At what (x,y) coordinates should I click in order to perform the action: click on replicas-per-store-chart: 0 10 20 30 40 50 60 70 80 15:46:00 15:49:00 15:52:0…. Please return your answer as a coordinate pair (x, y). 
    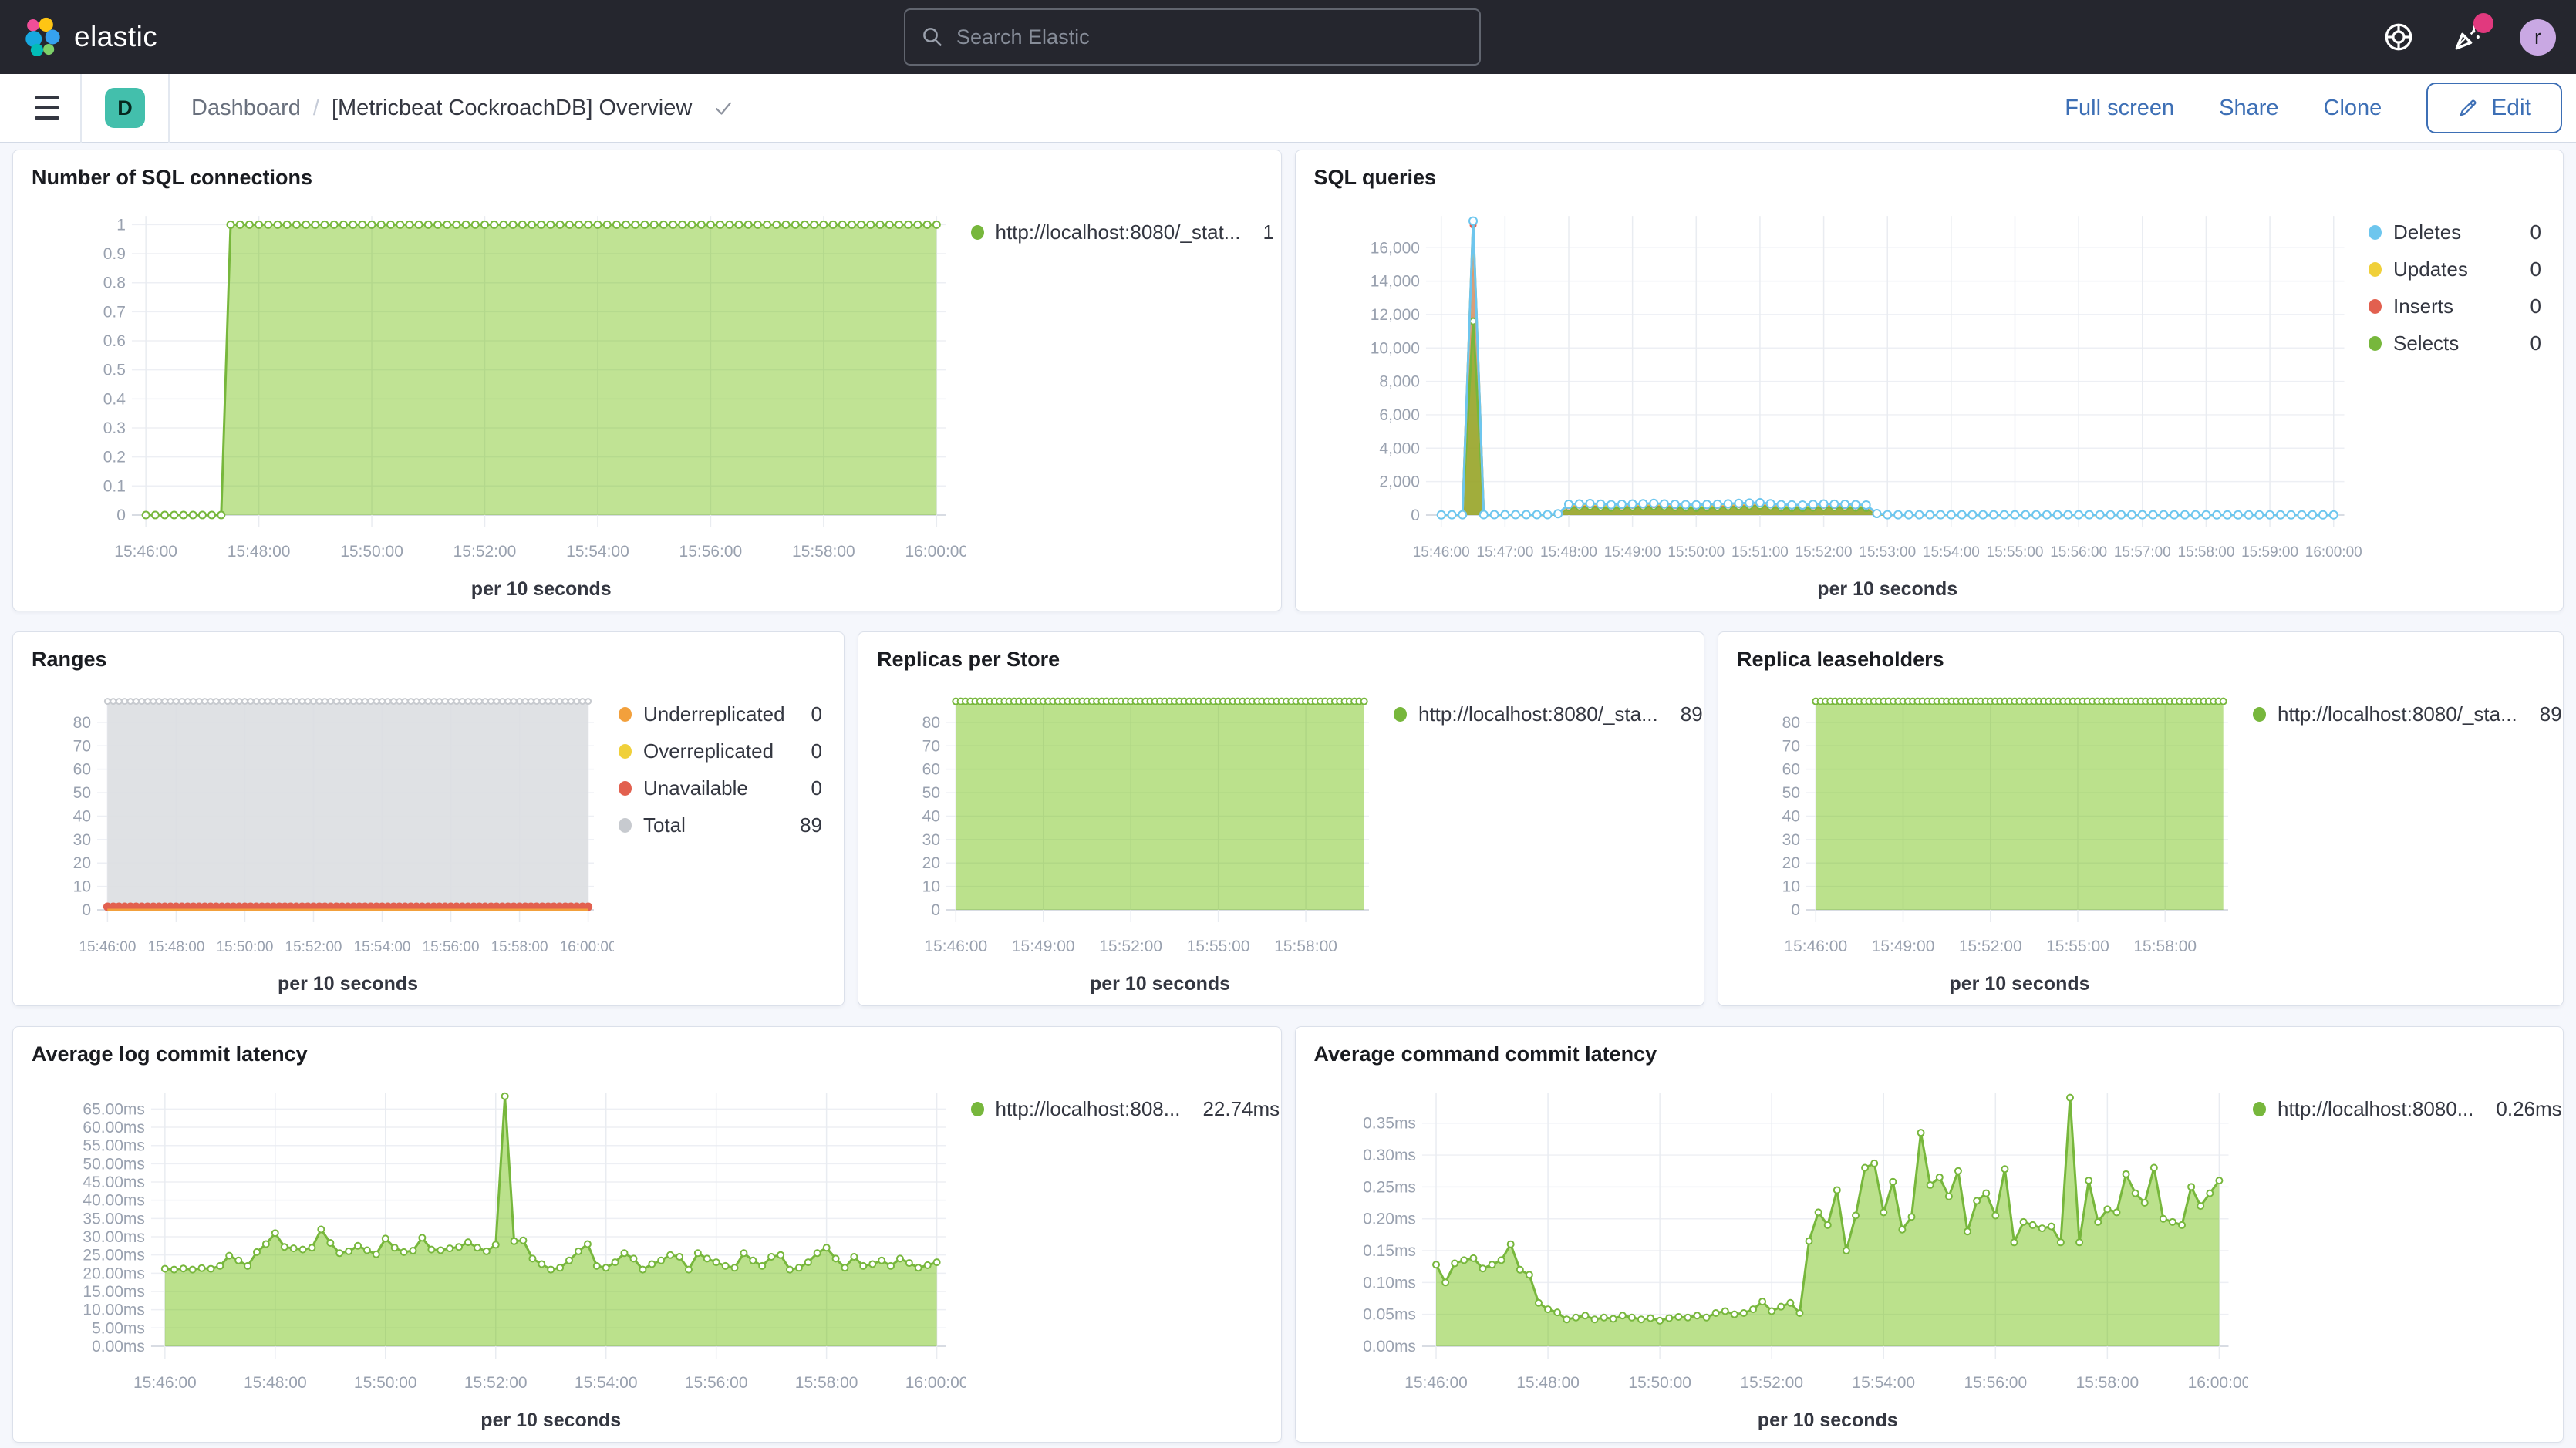
    Looking at the image, I should click on (1127, 838).